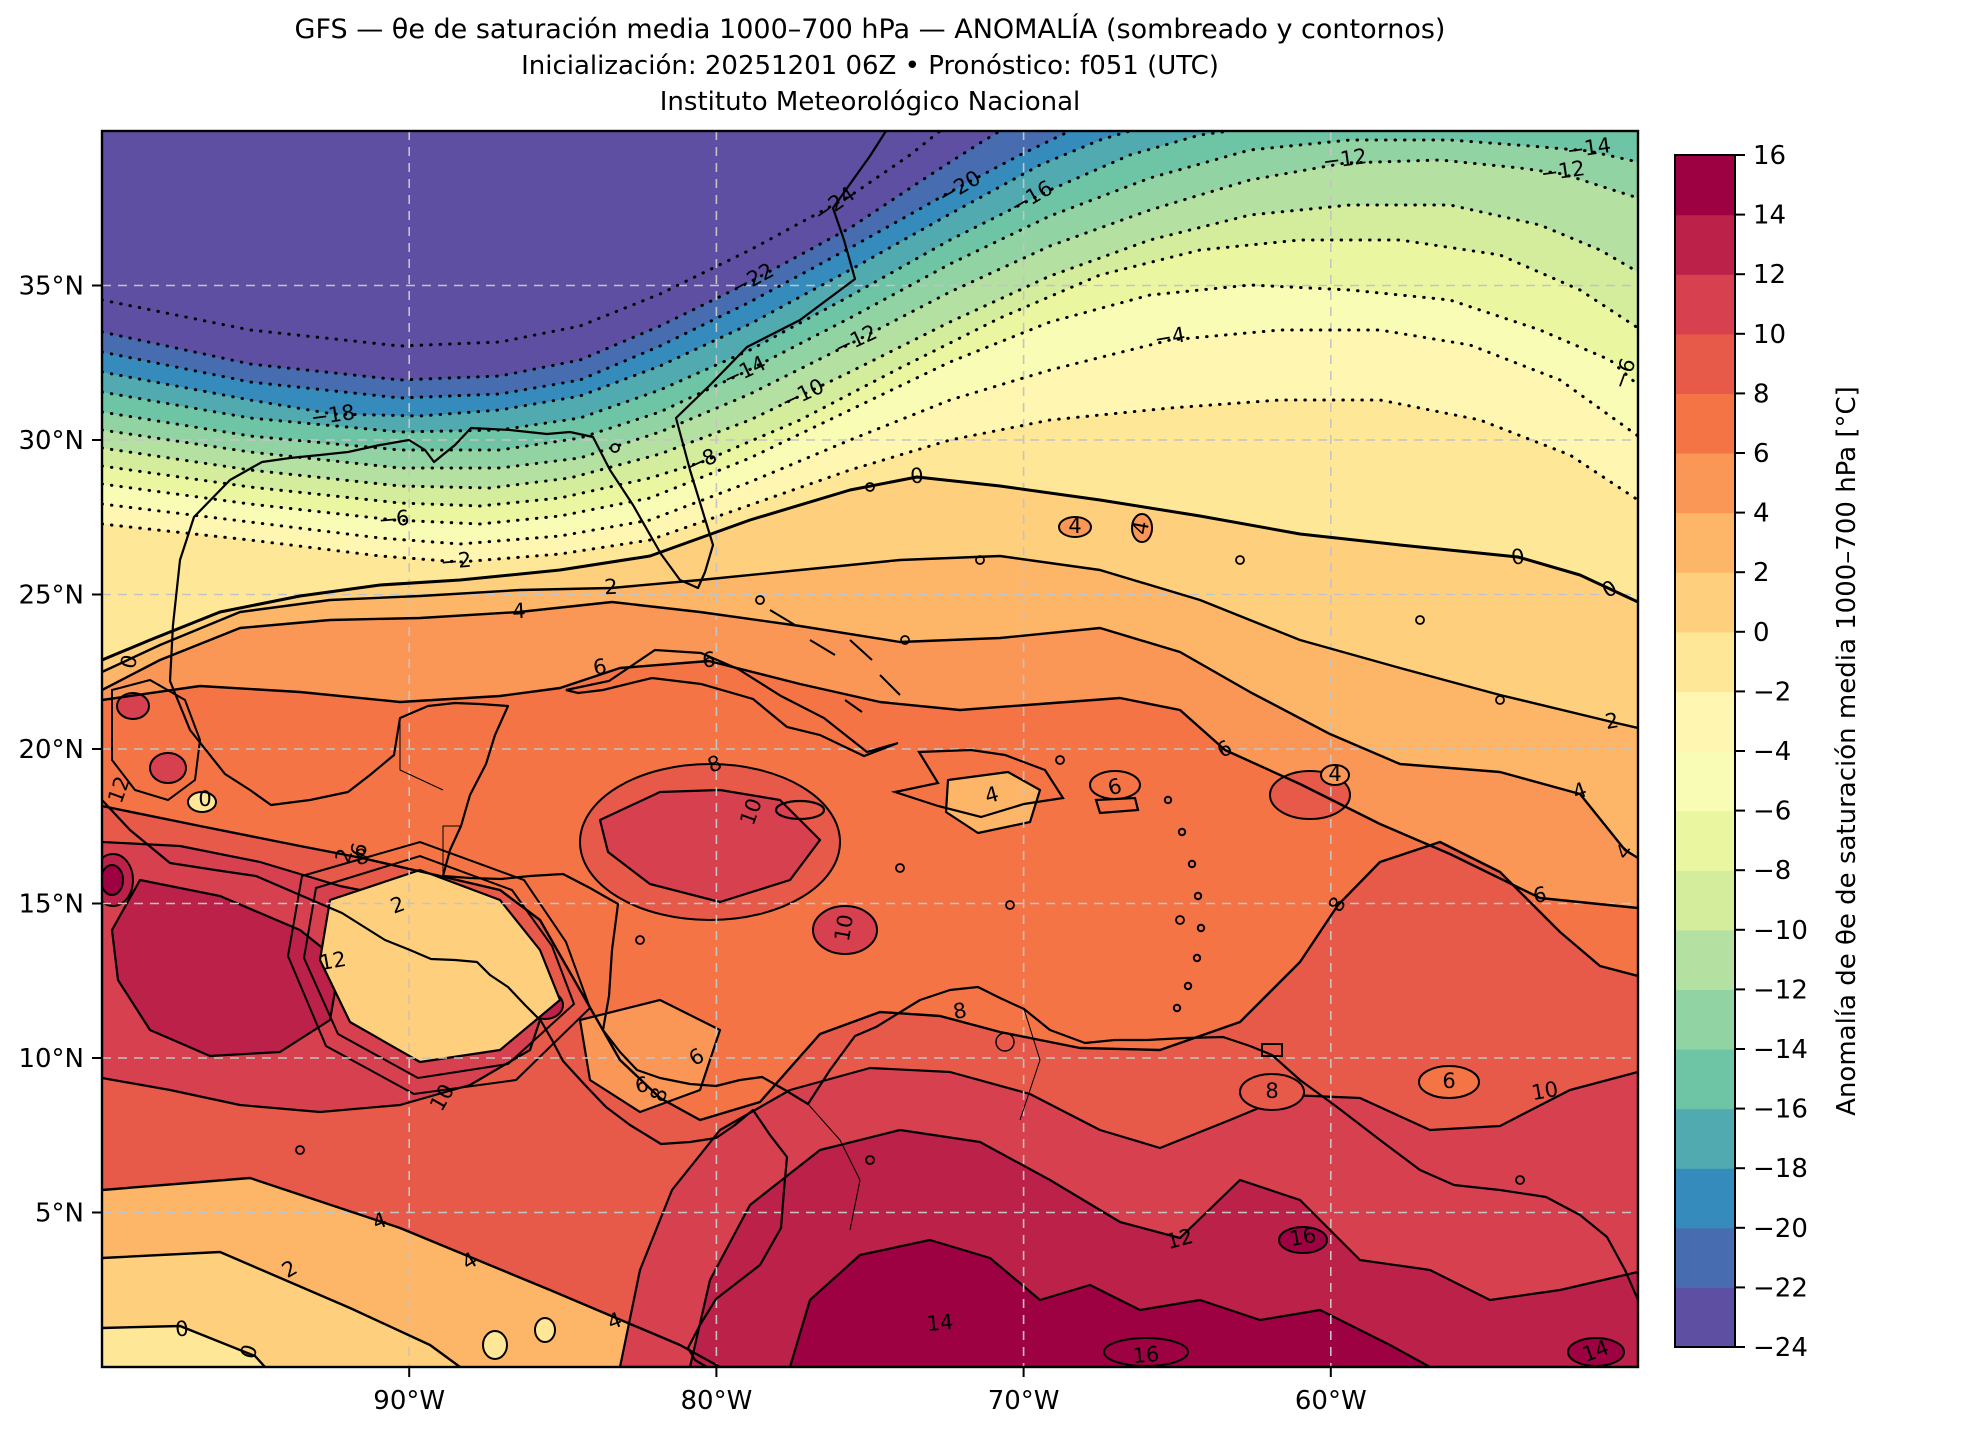 The width and height of the screenshot is (1980, 1440). What do you see at coordinates (51, 750) in the screenshot?
I see `y-tick-label: 20°N` at bounding box center [51, 750].